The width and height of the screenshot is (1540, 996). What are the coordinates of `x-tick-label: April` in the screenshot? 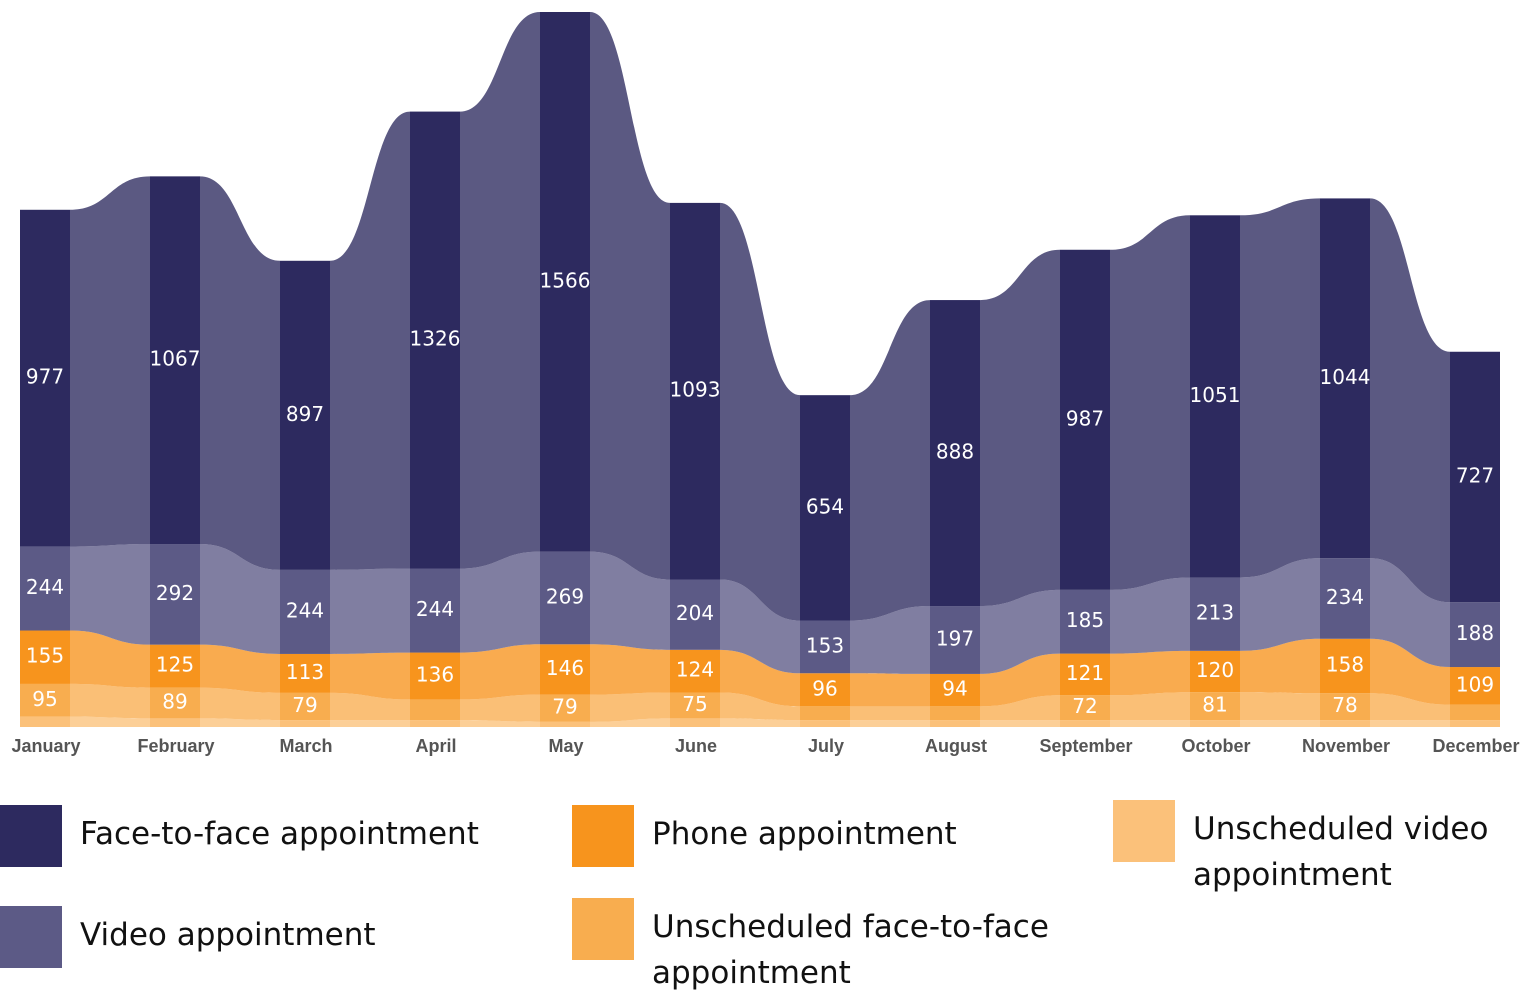 It's located at (435, 746).